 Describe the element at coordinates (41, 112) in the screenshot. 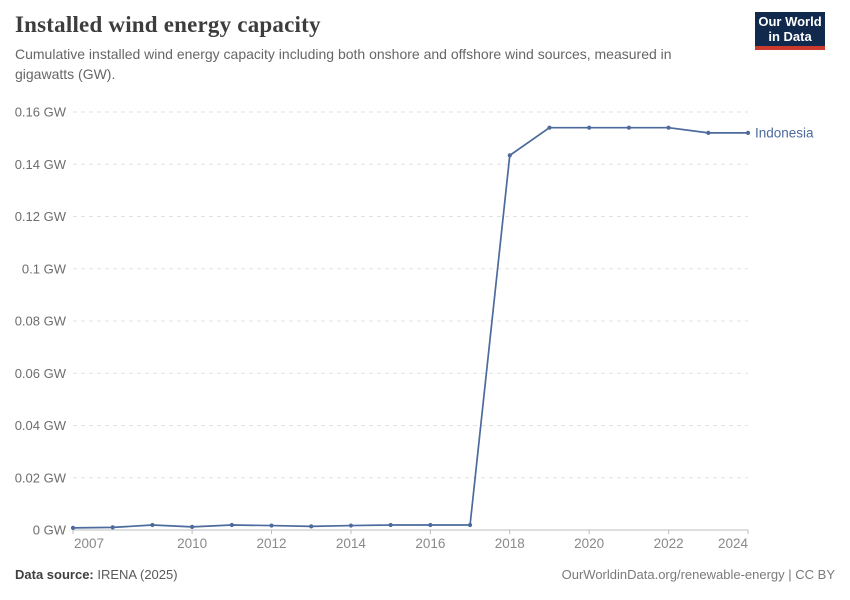

I see `y-axis-tick-label: 0.16 GW` at that location.